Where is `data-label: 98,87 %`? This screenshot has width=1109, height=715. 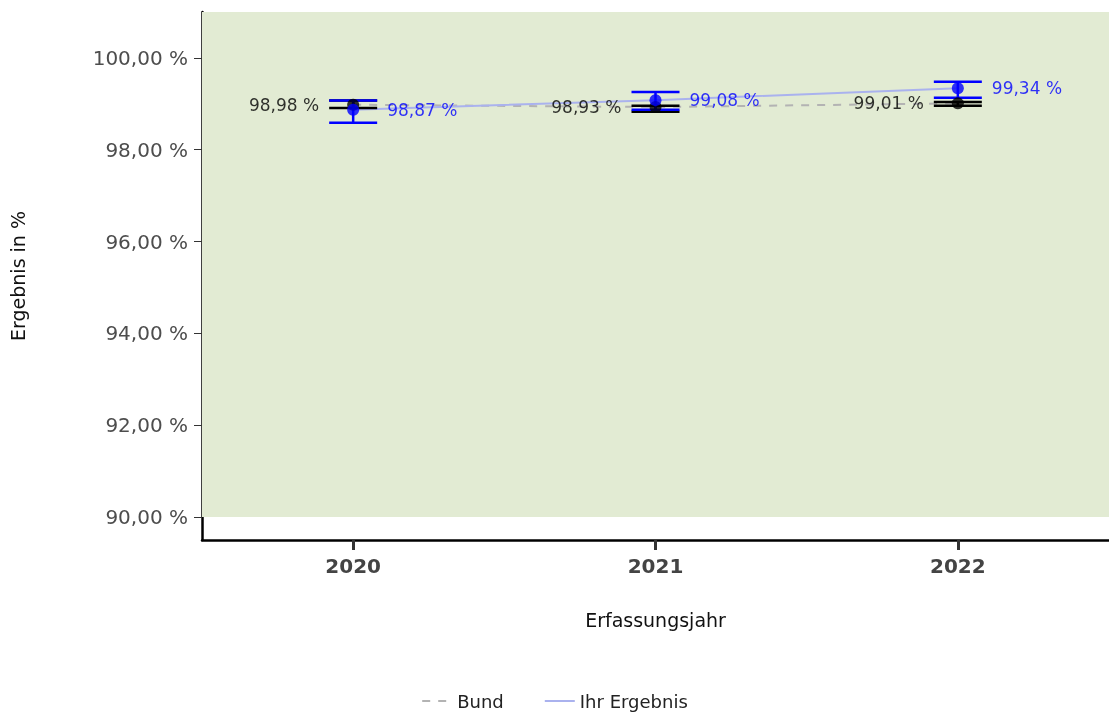 data-label: 98,87 % is located at coordinates (422, 109).